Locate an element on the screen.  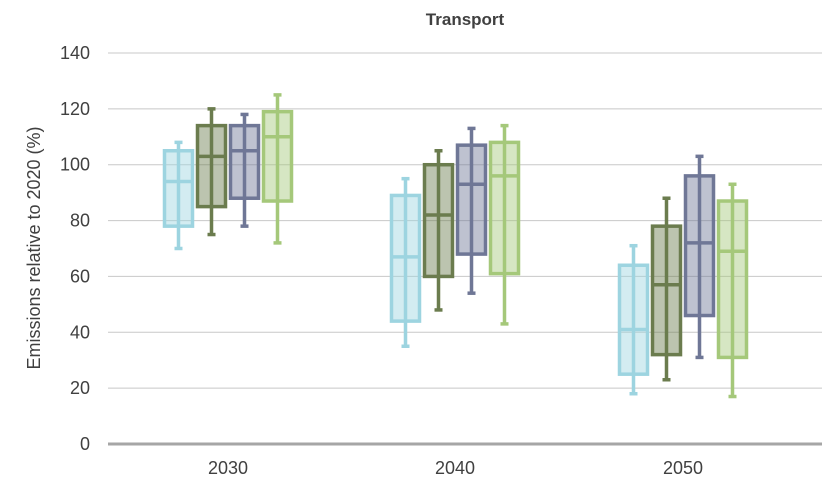
x-tick-label: 2030 is located at coordinates (228, 468).